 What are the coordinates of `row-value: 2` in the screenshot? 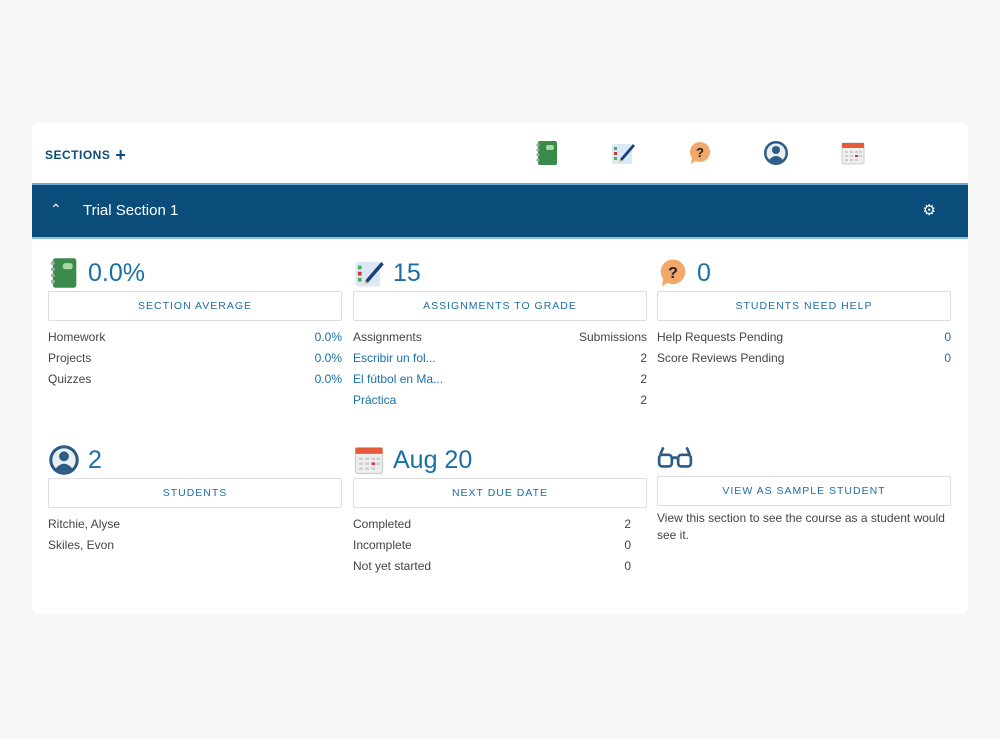 It's located at (627, 523).